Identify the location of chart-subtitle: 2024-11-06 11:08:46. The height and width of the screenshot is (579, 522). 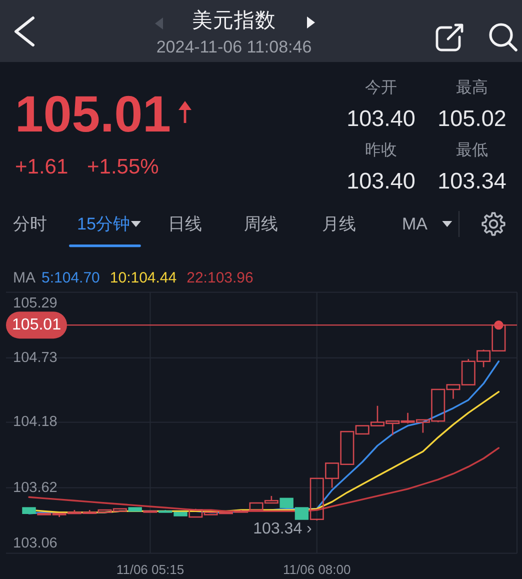
(234, 47).